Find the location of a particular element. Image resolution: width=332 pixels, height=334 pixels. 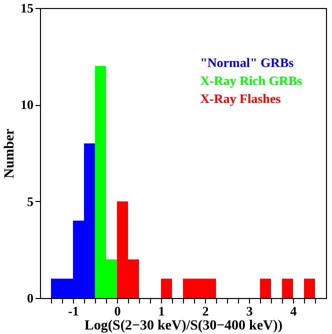

x-tick-label: 3 is located at coordinates (250, 311).